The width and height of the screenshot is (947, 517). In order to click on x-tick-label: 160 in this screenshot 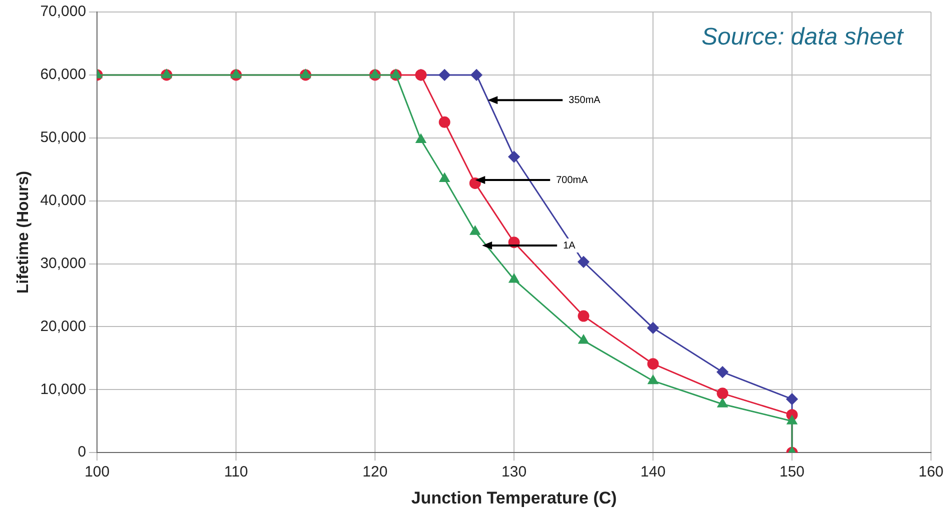, I will do `click(931, 472)`.